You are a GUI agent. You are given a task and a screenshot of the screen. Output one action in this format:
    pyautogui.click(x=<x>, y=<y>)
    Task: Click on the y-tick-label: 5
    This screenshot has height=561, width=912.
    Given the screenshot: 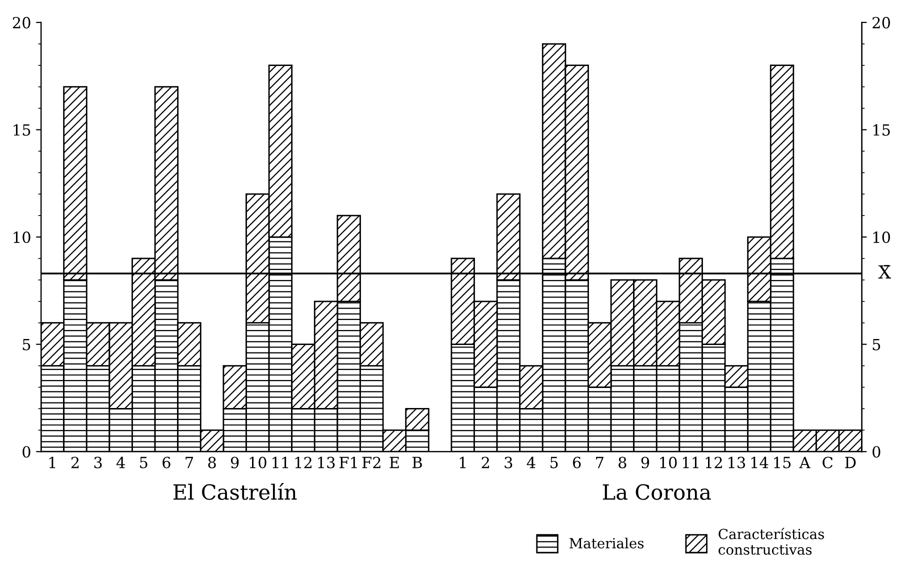 What is the action you would take?
    pyautogui.click(x=26, y=344)
    